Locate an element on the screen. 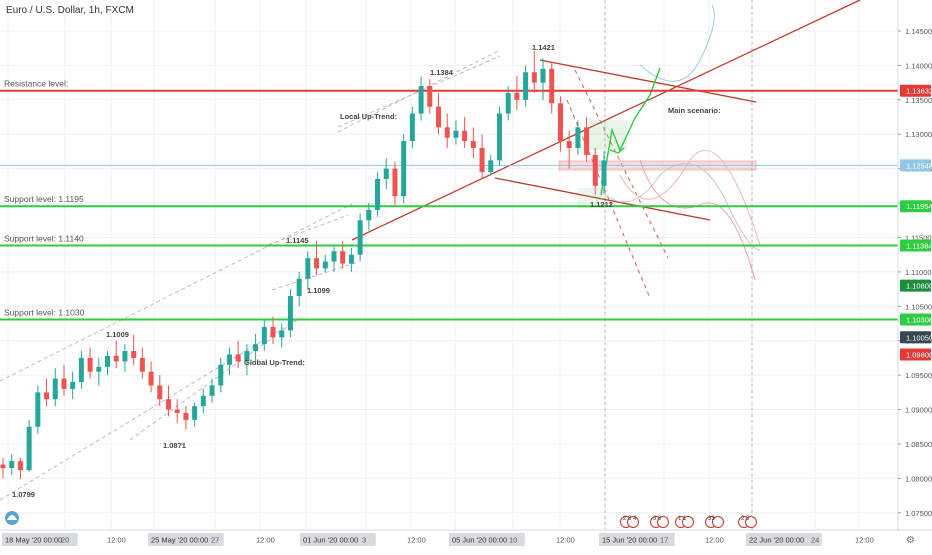 The image size is (932, 555). event-badge: 2 3 4 is located at coordinates (629, 522).